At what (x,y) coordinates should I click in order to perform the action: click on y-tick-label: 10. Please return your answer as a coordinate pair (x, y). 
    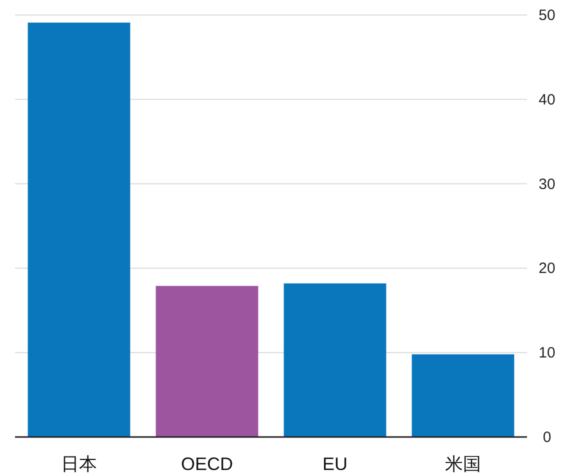
    Looking at the image, I should click on (547, 353).